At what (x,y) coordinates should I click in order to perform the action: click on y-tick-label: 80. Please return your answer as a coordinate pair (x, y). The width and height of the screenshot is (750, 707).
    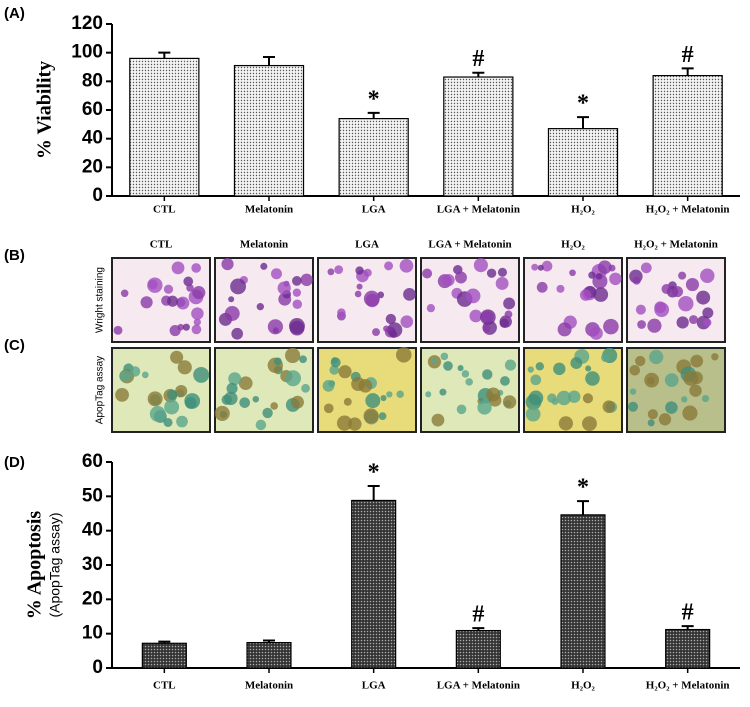
    Looking at the image, I should click on (92, 80).